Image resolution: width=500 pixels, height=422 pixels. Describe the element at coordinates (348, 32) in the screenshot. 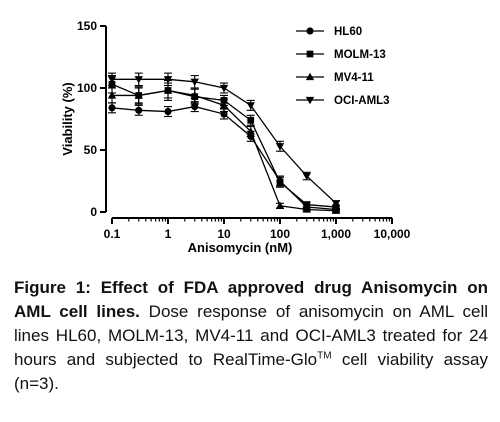

I see `legend-label: HL60` at that location.